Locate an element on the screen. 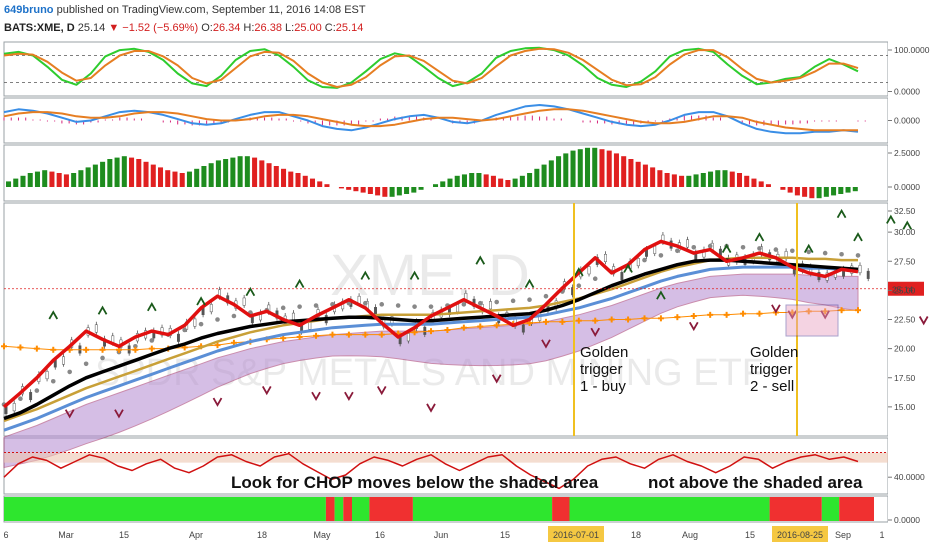 This screenshot has height=550, width=932. date-label: 15 is located at coordinates (505, 535).